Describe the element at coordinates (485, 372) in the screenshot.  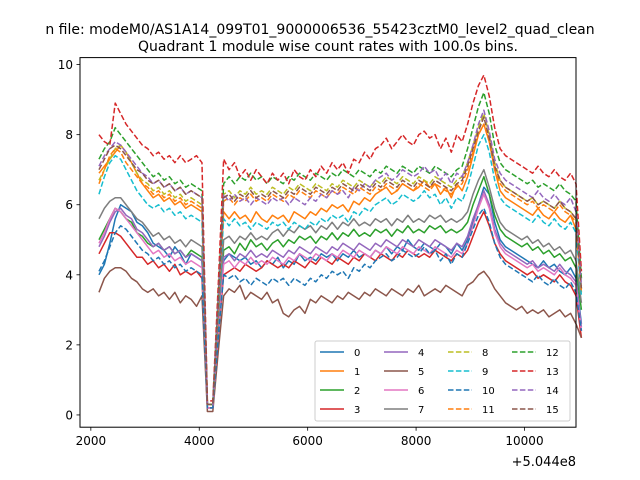
I see `legend-label-9: 9` at that location.